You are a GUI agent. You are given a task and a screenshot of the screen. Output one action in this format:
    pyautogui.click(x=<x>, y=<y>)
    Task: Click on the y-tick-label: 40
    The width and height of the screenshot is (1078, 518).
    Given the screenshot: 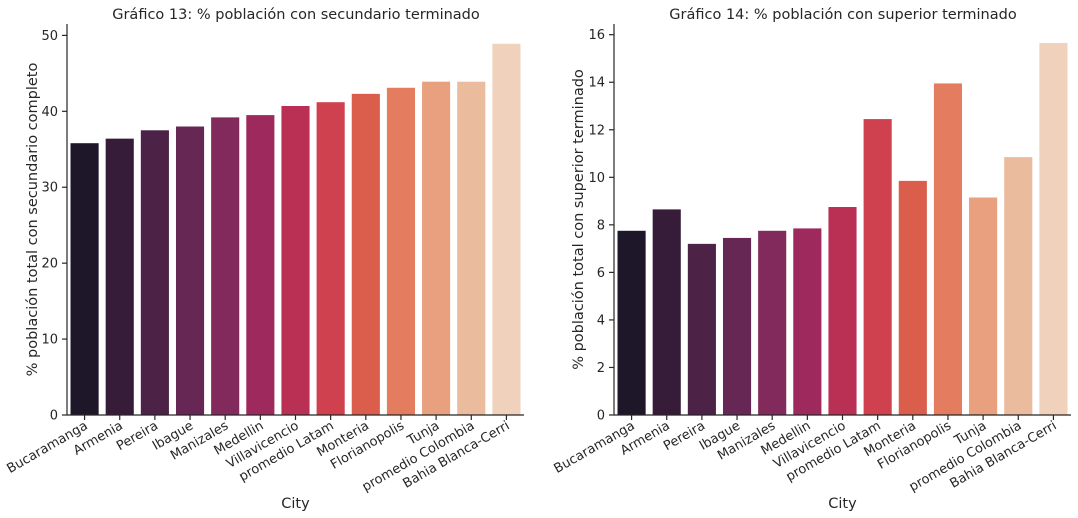 What is the action you would take?
    pyautogui.click(x=49, y=112)
    